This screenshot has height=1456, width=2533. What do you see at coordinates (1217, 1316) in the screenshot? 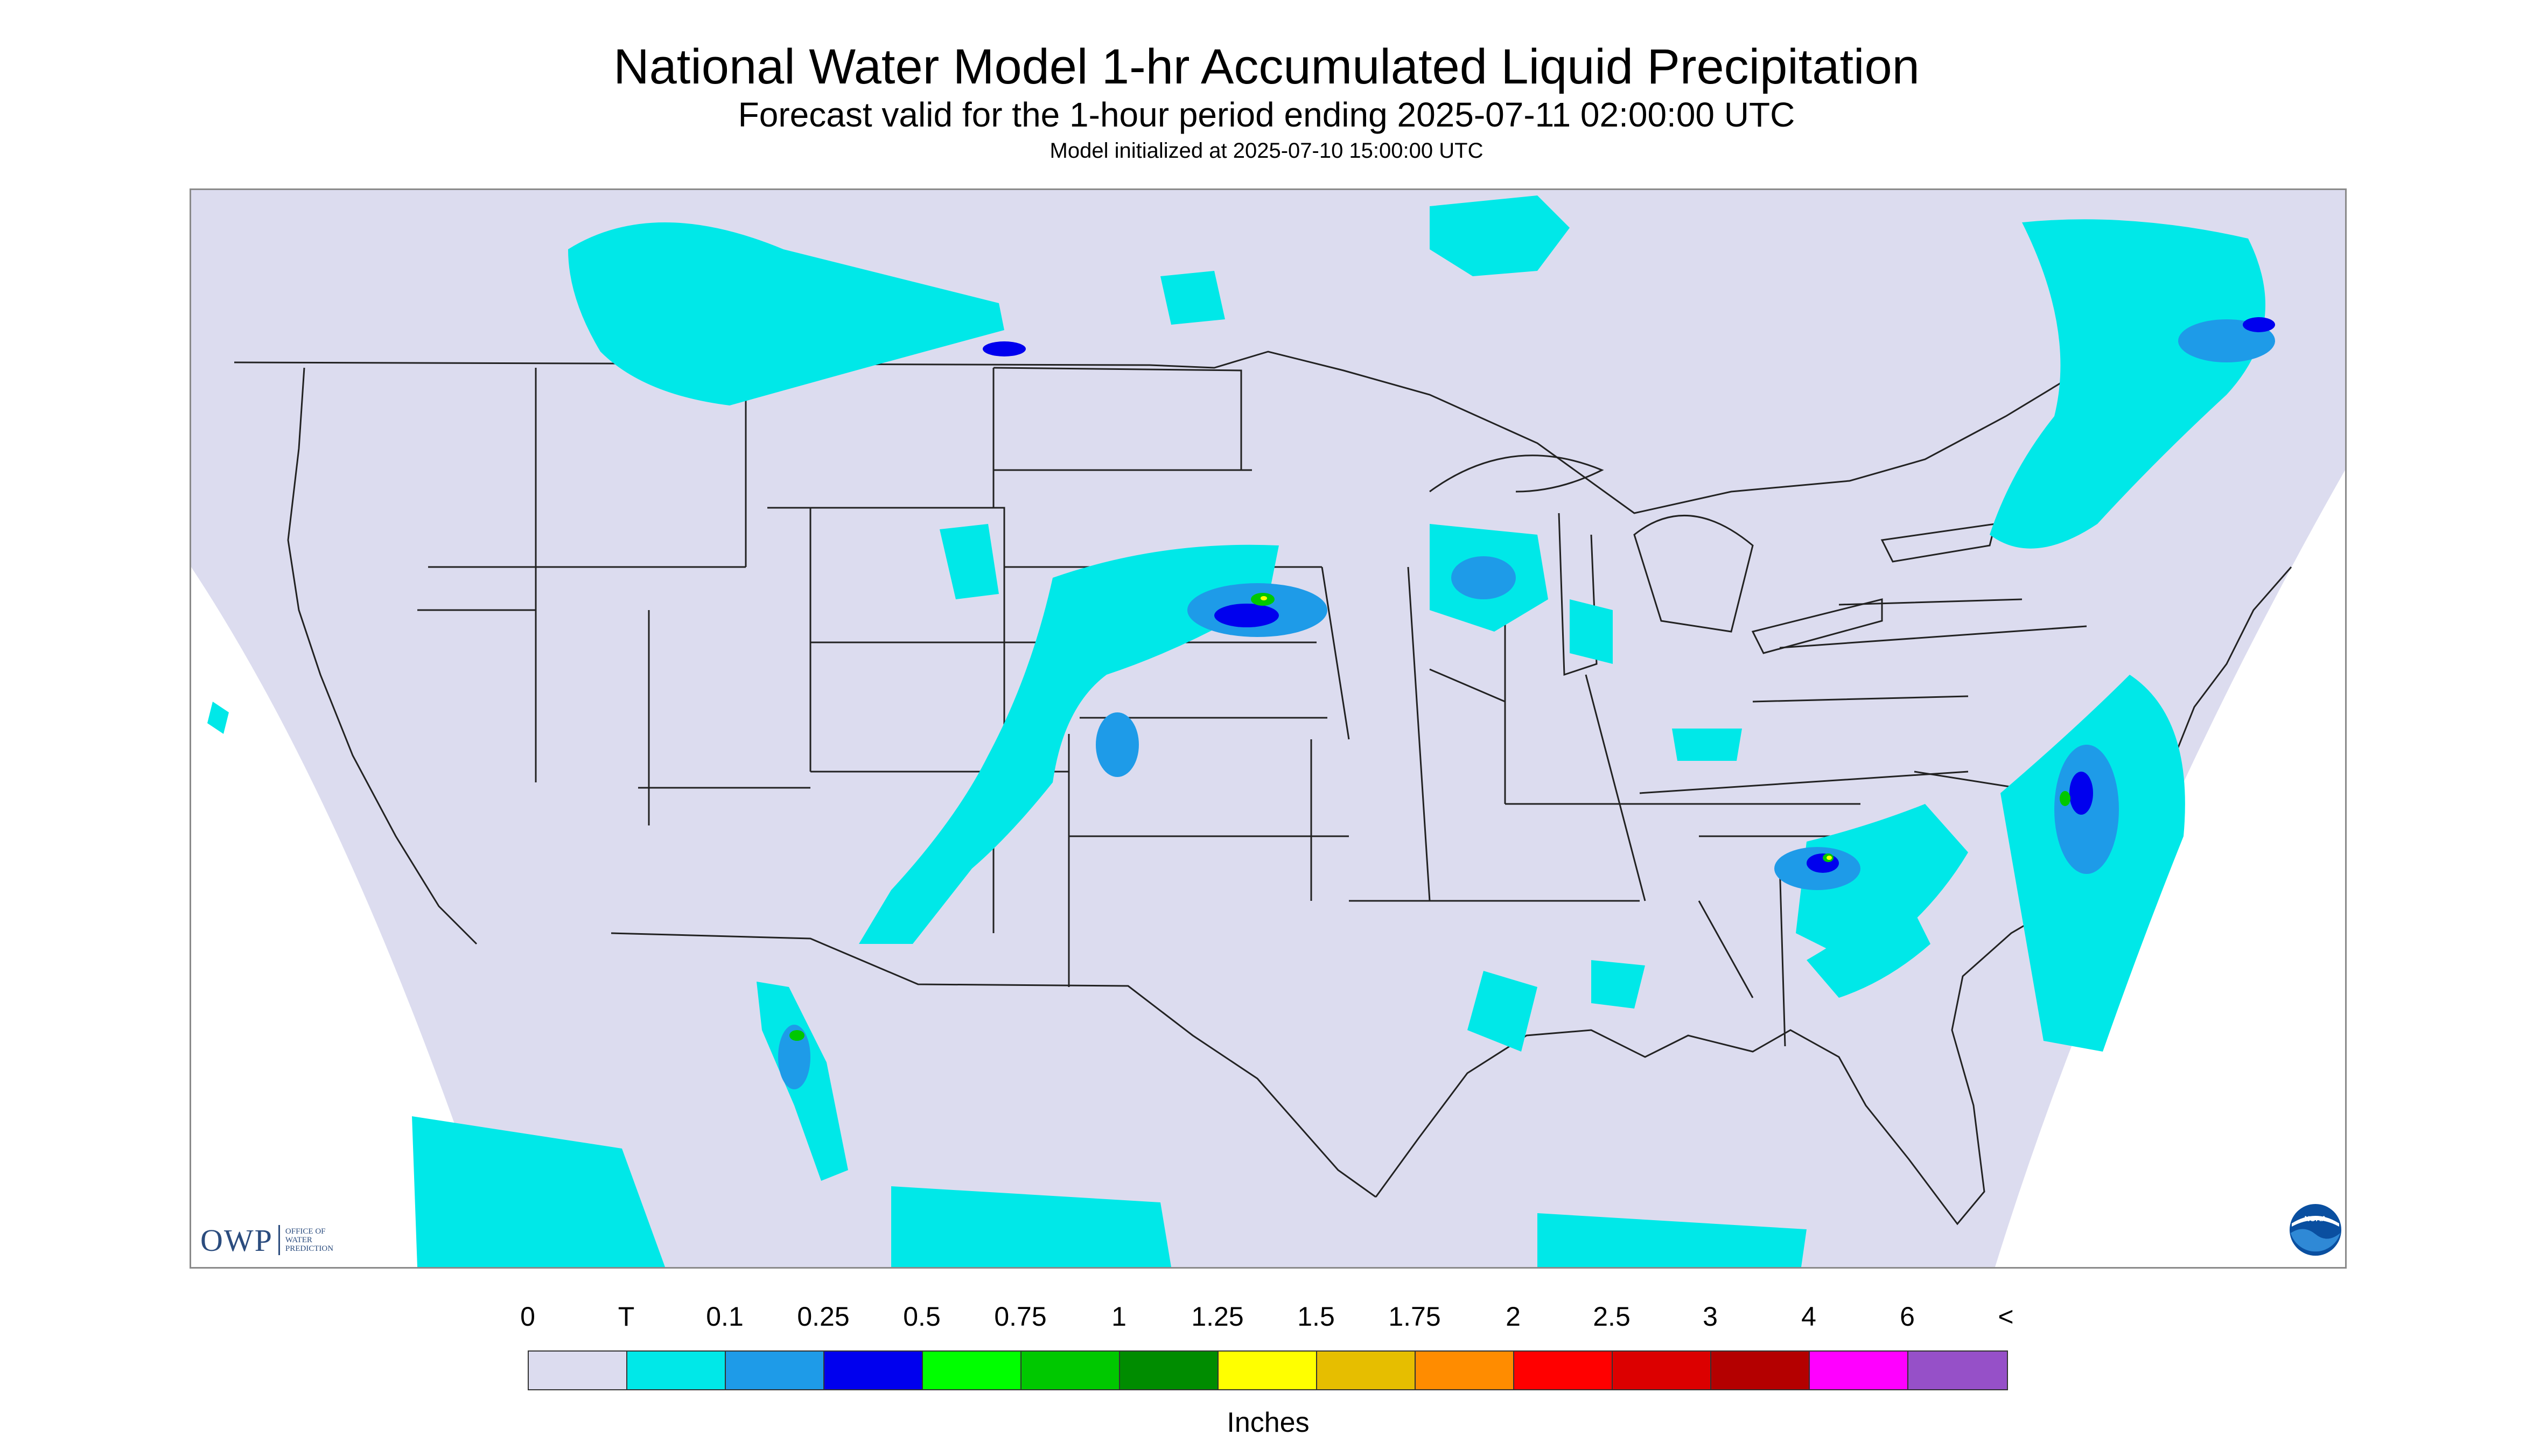
I see `legend-tick-label: 1.25` at bounding box center [1217, 1316].